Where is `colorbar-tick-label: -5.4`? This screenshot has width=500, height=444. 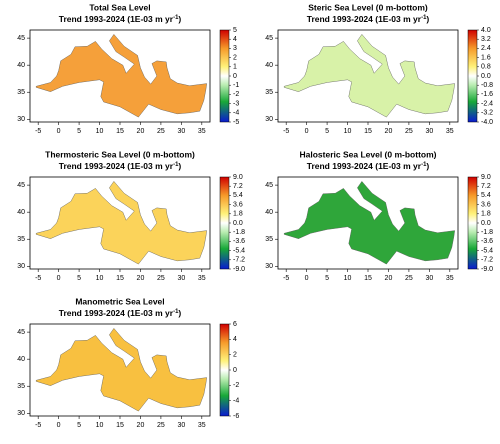 colorbar-tick-label: -5.4 is located at coordinates (487, 250).